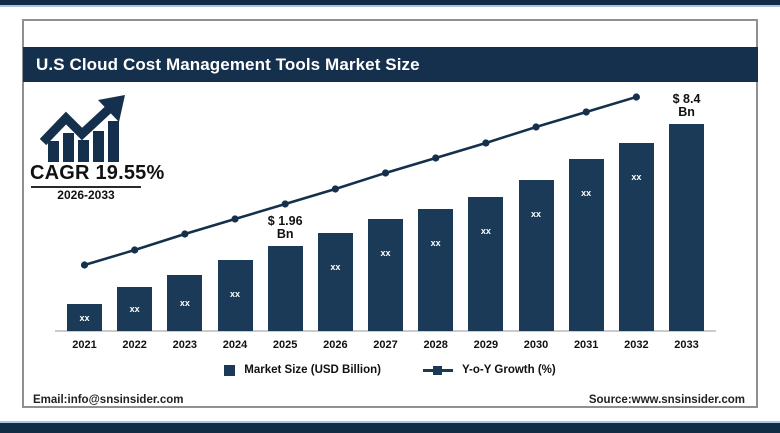 This screenshot has height=433, width=780. I want to click on line-marker-2031, so click(586, 112).